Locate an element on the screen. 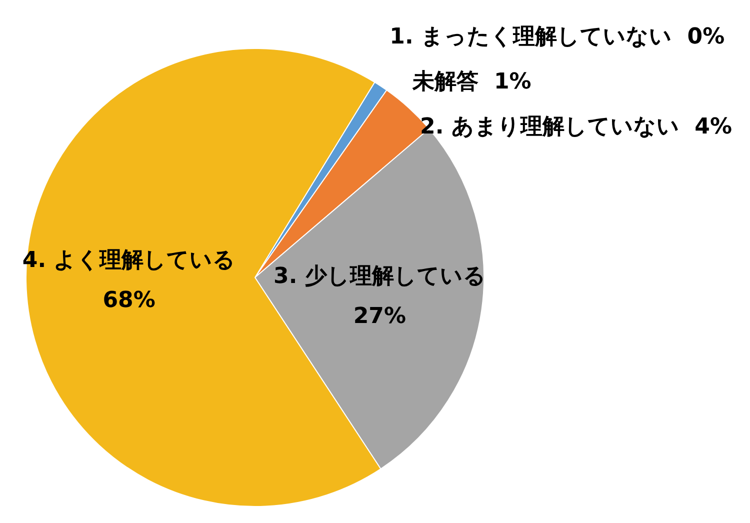 The height and width of the screenshot is (523, 750). slice-label: 未解答 1% is located at coordinates (472, 82).